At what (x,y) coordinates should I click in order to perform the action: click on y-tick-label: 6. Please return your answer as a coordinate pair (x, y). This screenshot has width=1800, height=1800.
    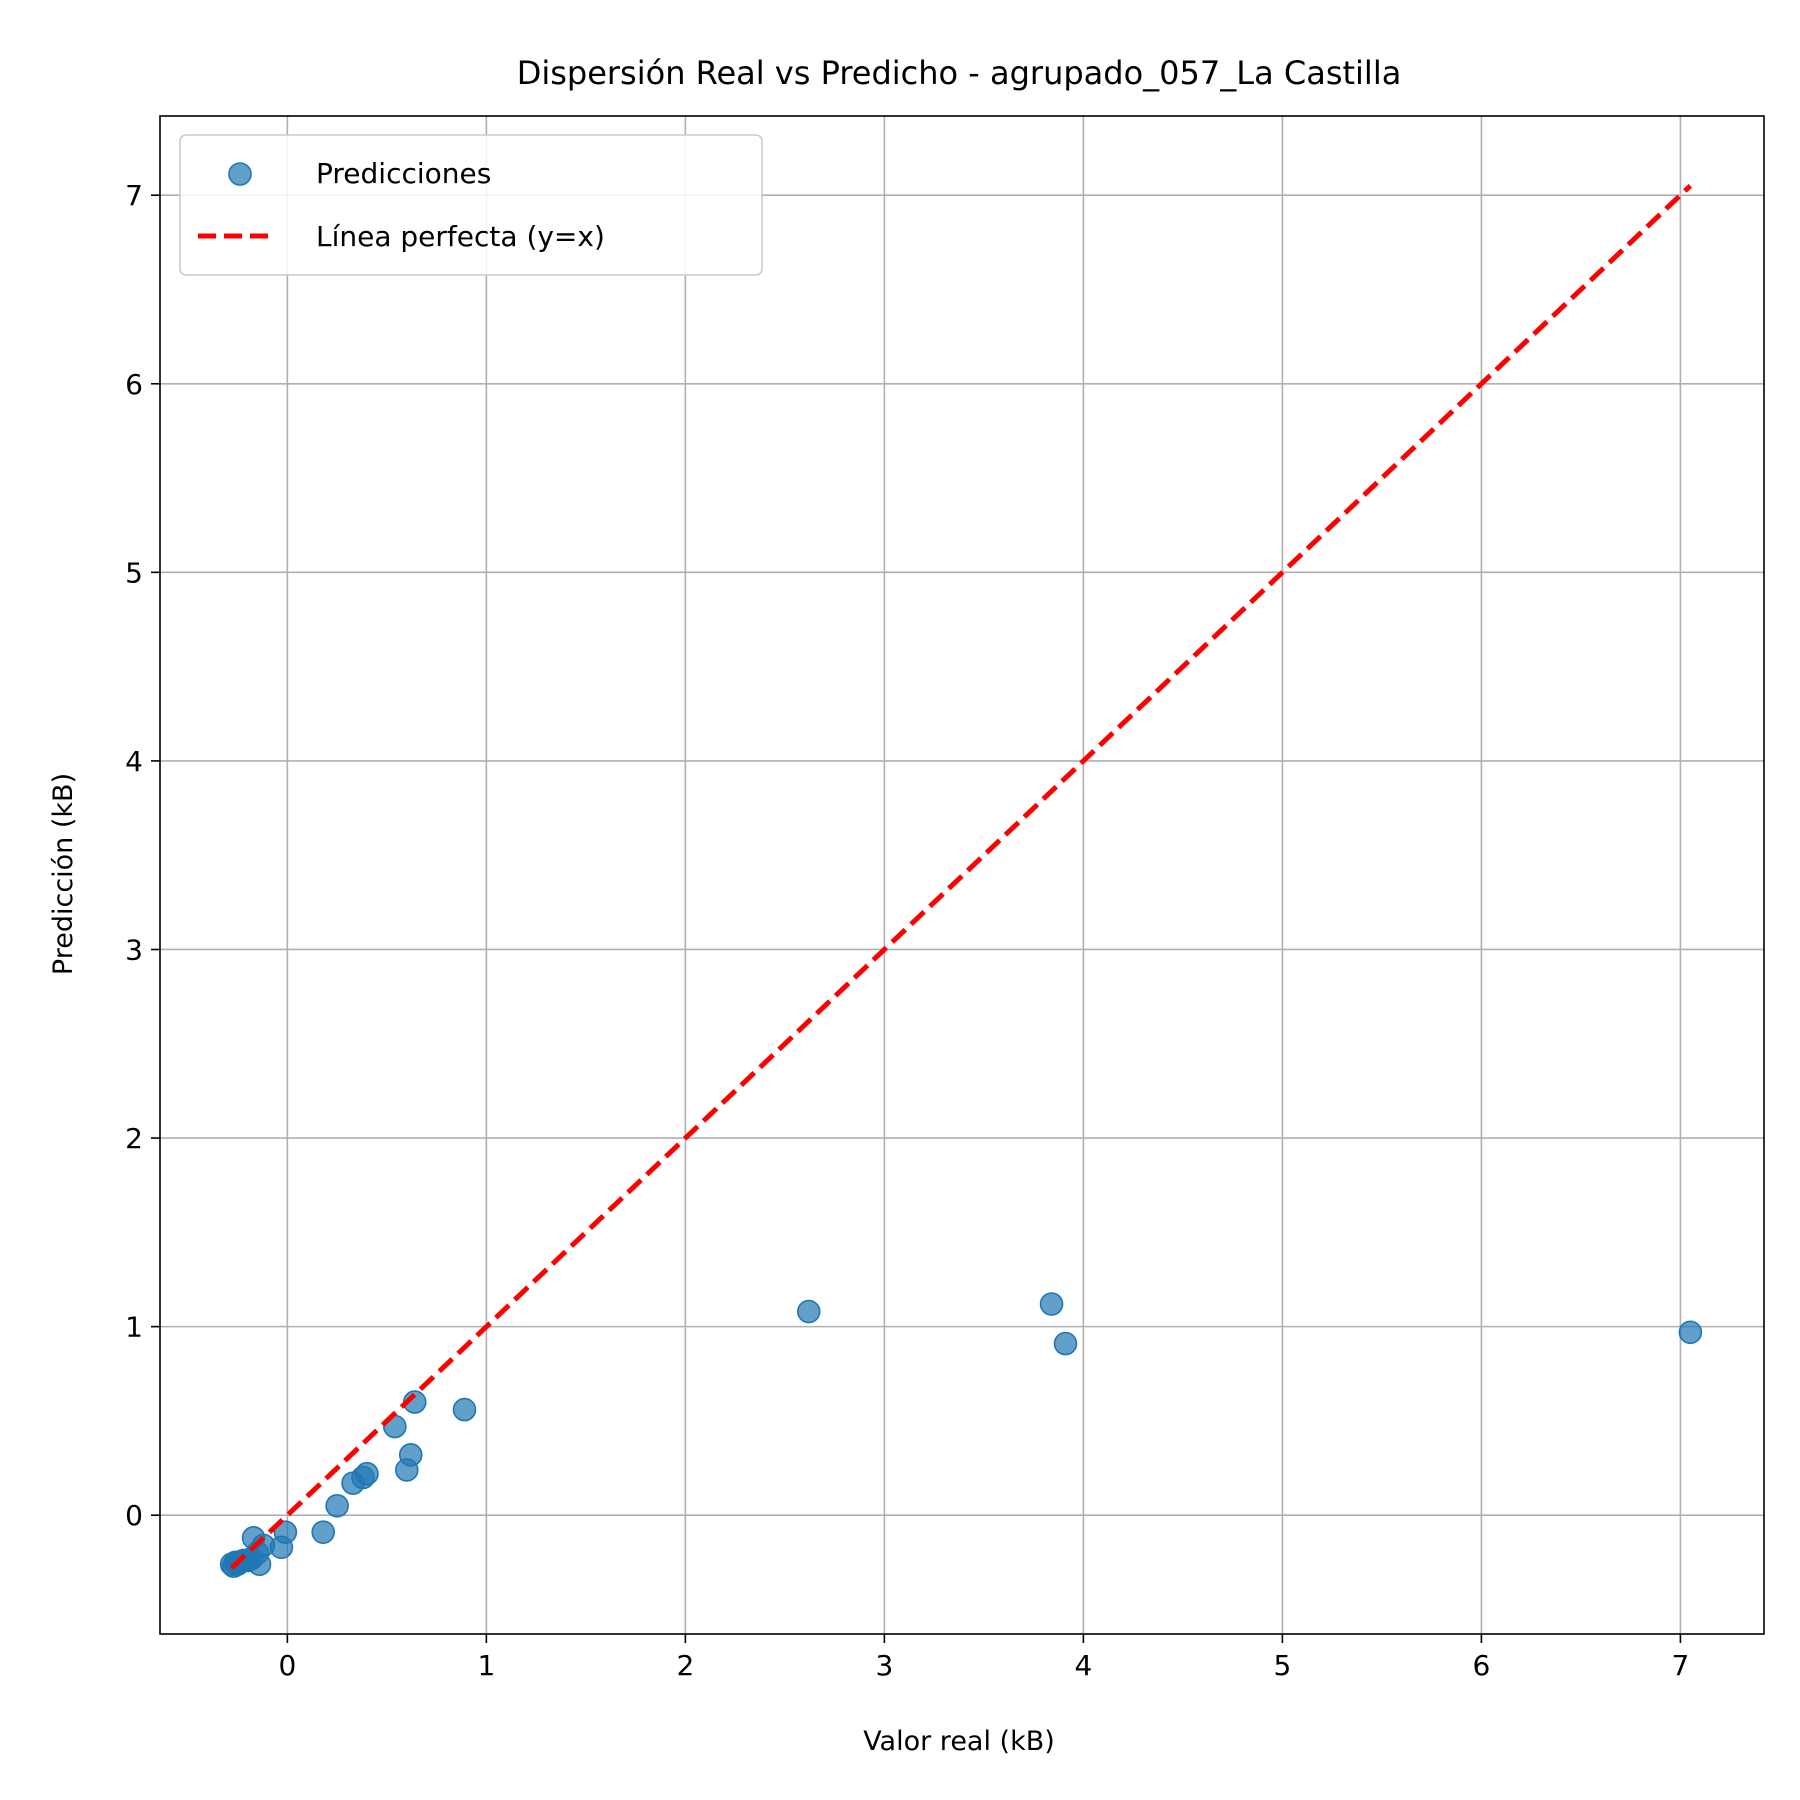
    Looking at the image, I should click on (134, 384).